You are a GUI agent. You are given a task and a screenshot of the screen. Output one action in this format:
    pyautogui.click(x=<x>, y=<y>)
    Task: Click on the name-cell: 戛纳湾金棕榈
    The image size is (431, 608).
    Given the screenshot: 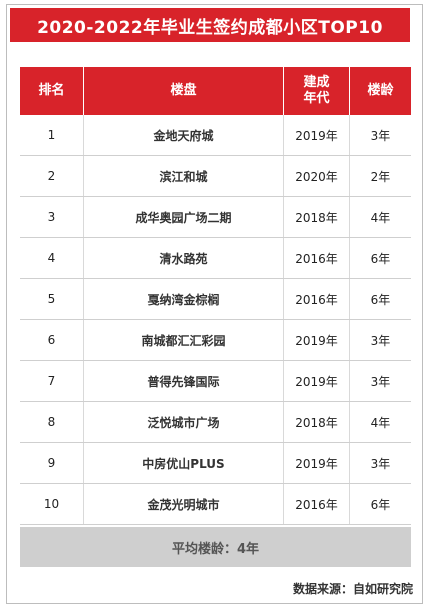 What is the action you would take?
    pyautogui.click(x=183, y=299)
    